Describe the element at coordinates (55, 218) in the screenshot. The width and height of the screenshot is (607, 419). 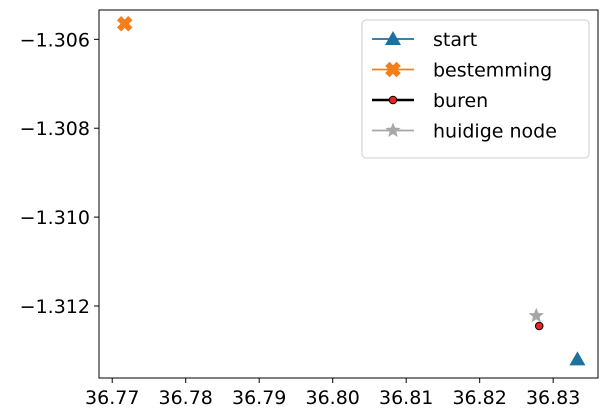
I see `y-tick-label: −1.310` at that location.